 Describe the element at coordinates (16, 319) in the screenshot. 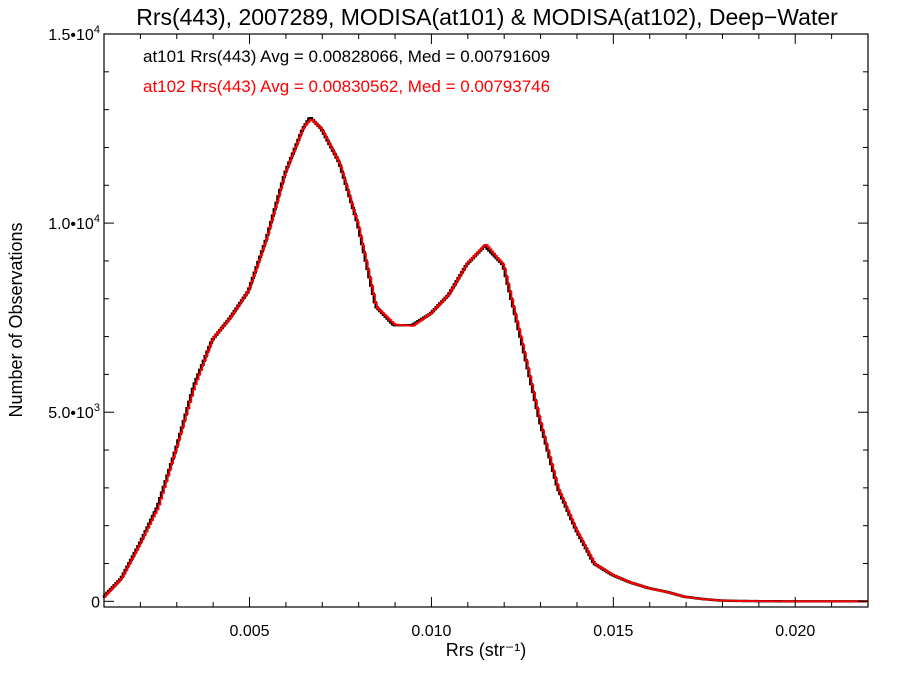

I see `y-axis-label: Number of Observations` at that location.